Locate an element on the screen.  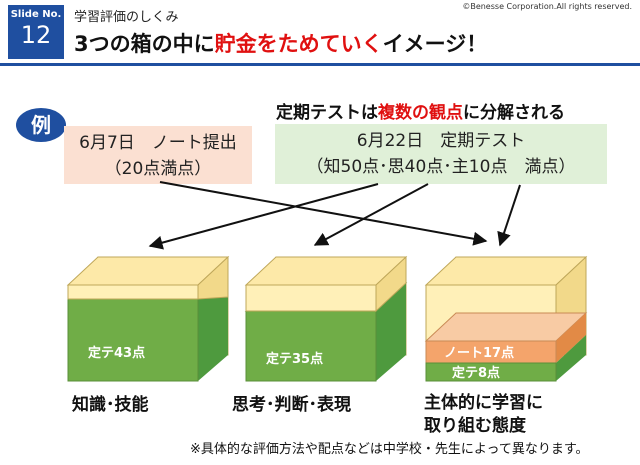
title-part-1: 3つの箱の中に is located at coordinates (144, 44).